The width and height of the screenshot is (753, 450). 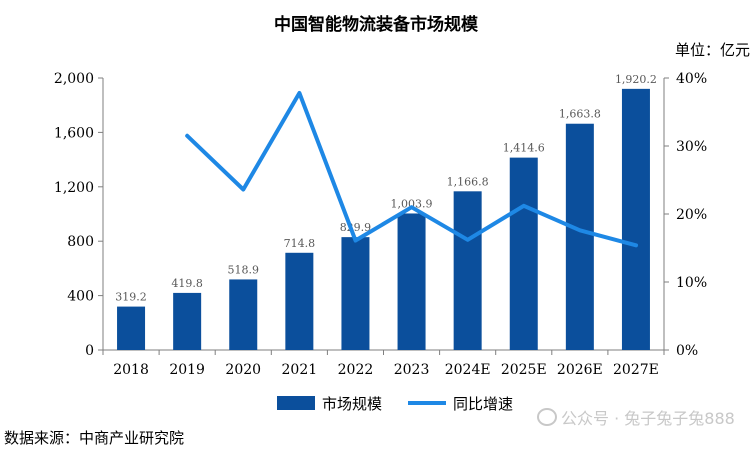 I want to click on x-tick-label: 2026E, so click(x=580, y=370).